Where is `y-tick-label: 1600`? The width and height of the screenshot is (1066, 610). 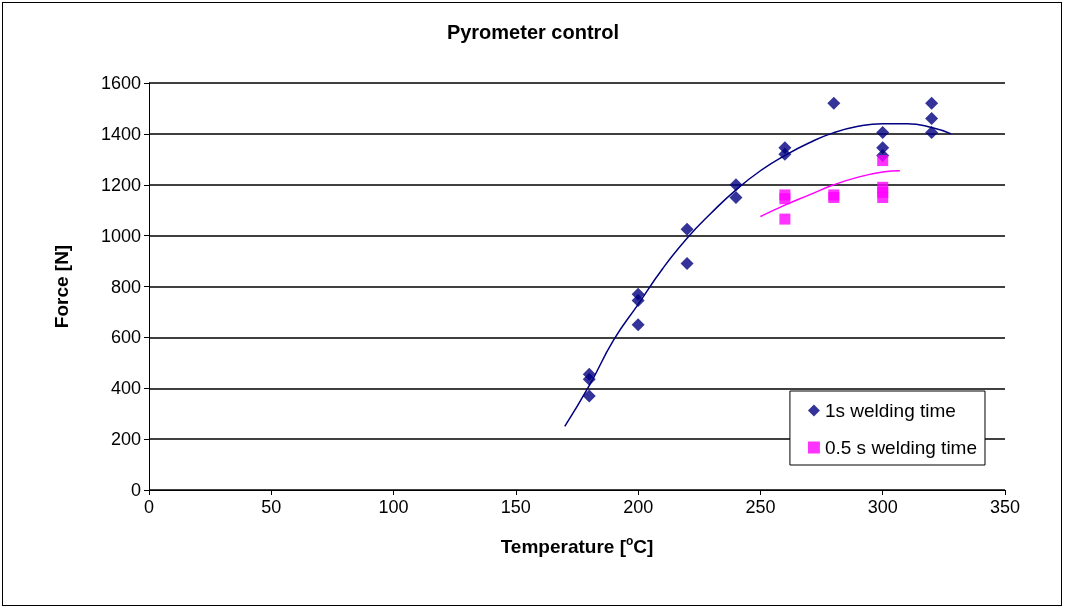
y-tick-label: 1600 is located at coordinates (120, 83).